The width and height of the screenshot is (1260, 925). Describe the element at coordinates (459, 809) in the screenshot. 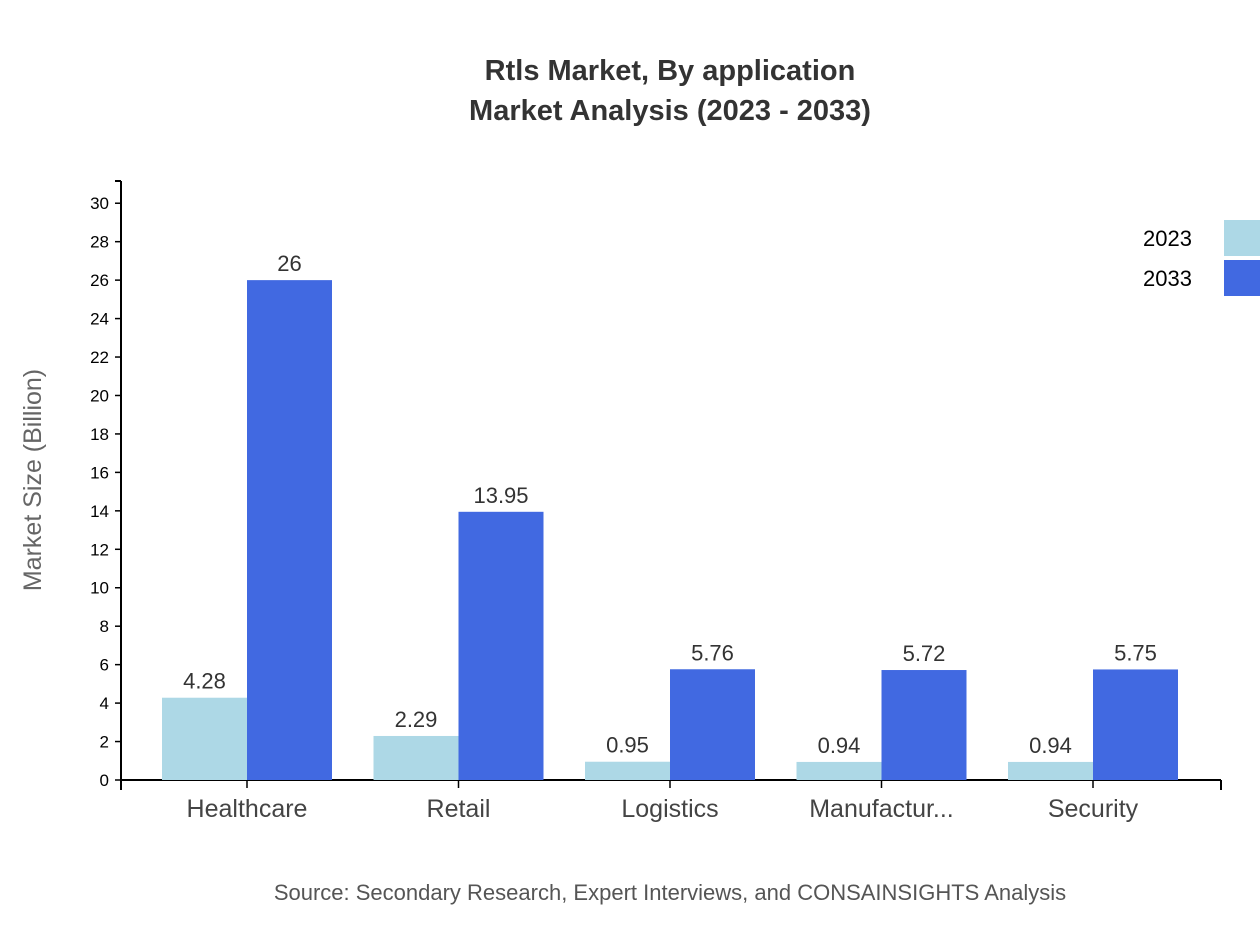

I see `x-tick-label: Retail` at that location.